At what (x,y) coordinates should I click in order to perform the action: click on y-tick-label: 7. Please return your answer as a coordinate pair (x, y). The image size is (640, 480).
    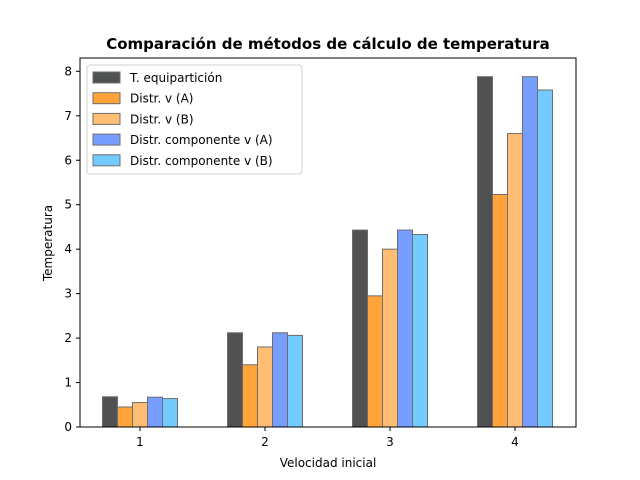
    Looking at the image, I should click on (68, 116).